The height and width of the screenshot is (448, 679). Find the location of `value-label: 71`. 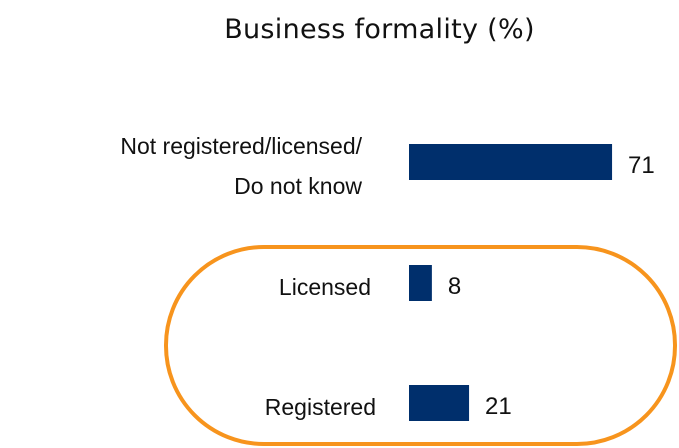

value-label: 71 is located at coordinates (641, 165).